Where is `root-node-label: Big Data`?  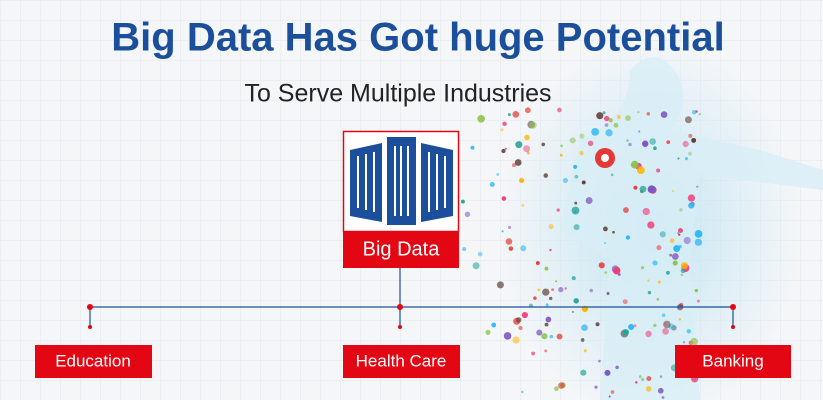
root-node-label: Big Data is located at coordinates (402, 249).